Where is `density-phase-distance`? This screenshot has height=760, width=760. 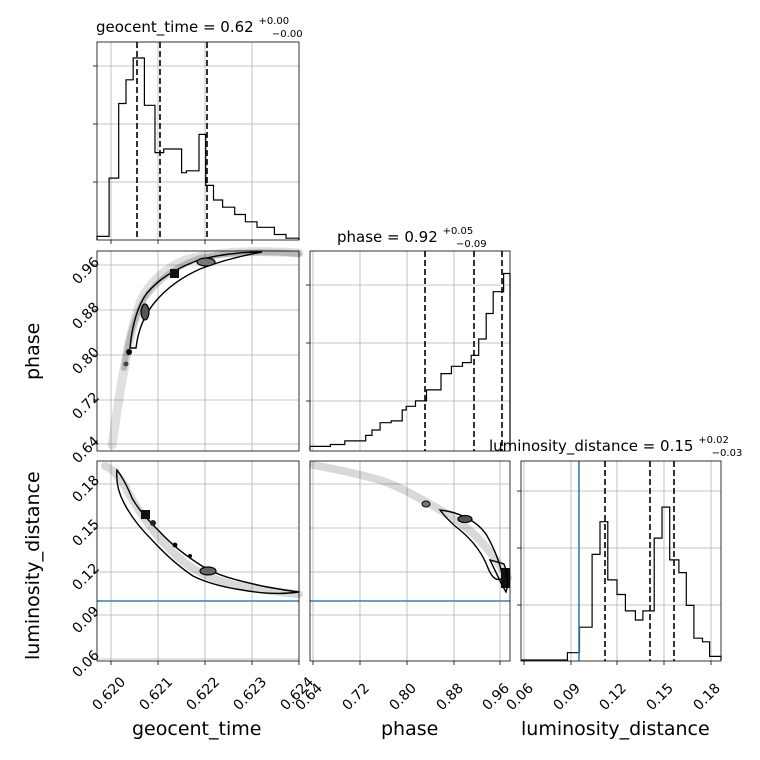 density-phase-distance is located at coordinates (410, 527).